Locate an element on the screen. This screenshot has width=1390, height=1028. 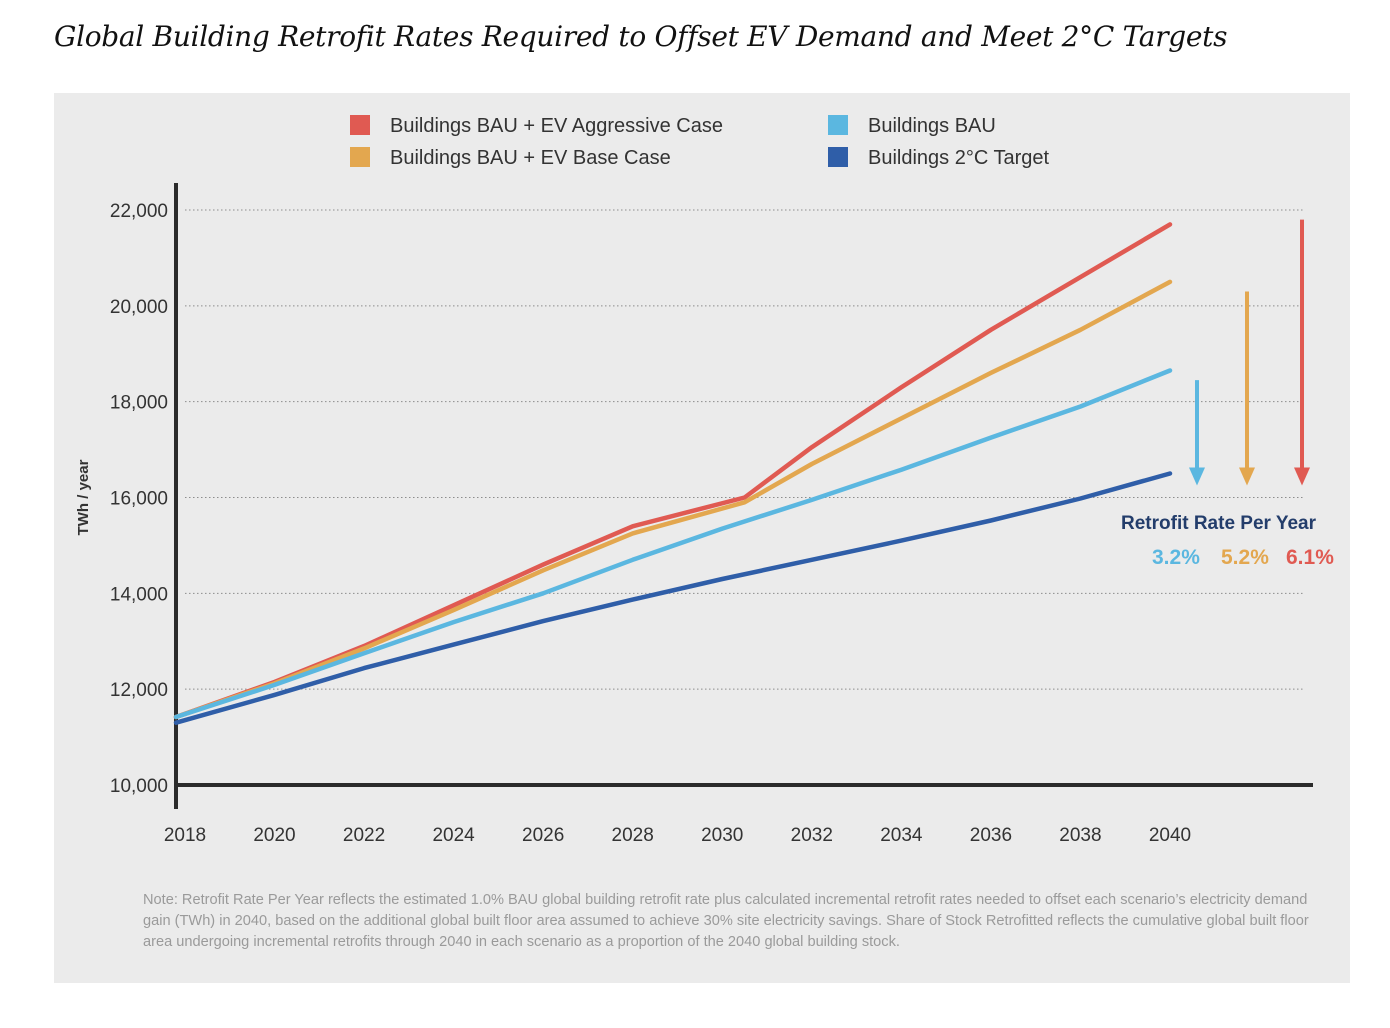
retrofit-arrows is located at coordinates (1249, 352).